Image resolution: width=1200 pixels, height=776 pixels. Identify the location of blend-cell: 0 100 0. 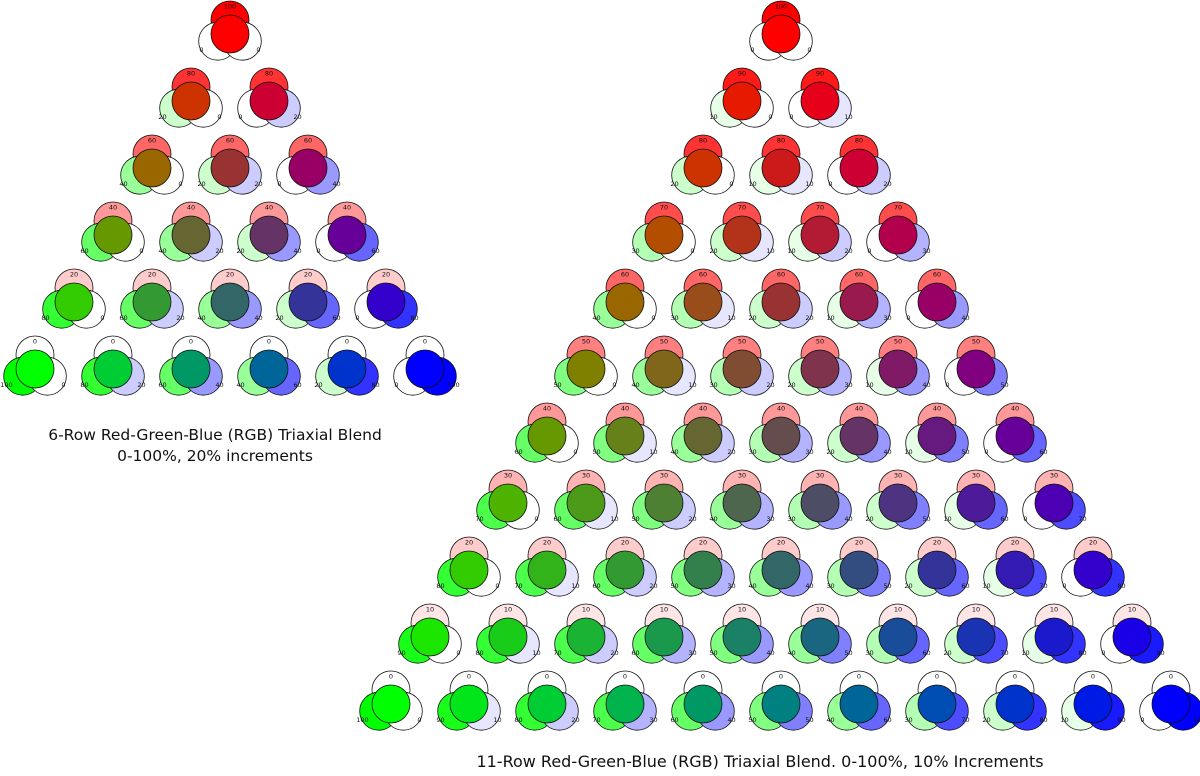
(33, 365).